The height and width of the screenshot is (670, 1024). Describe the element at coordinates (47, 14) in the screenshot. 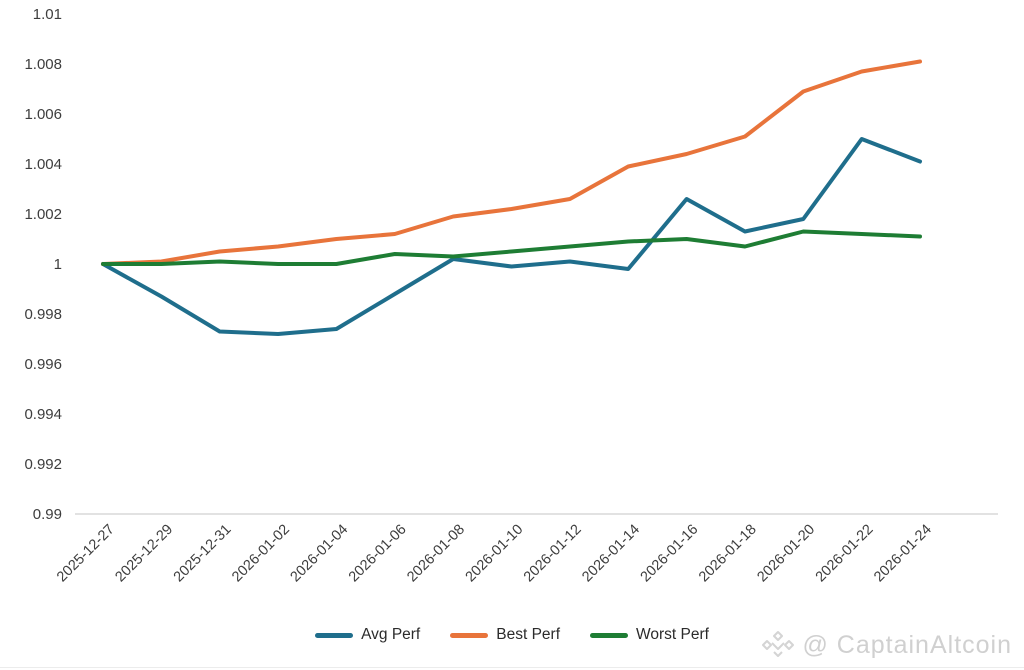

I see `y-tick-label: 1.01` at that location.